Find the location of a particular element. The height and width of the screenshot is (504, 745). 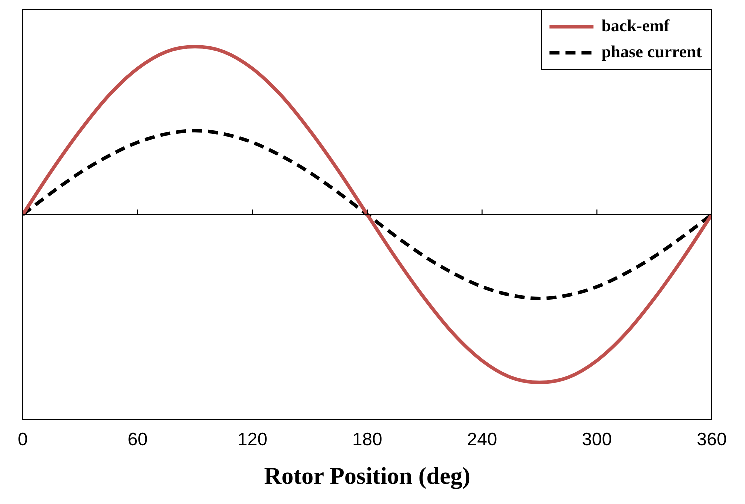

x-axis-title: Rotor Position (deg) is located at coordinates (367, 477).